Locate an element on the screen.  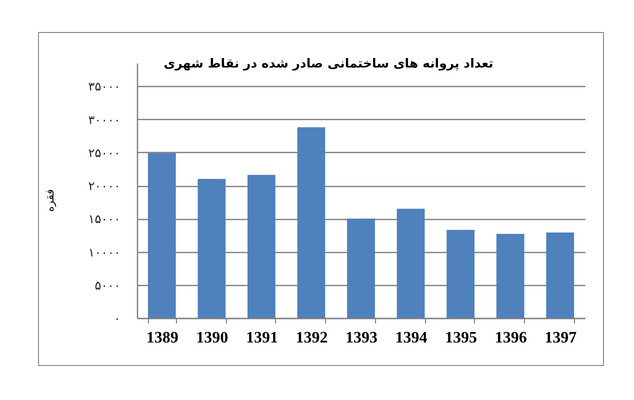
x-tick-label: 1391 is located at coordinates (262, 338).